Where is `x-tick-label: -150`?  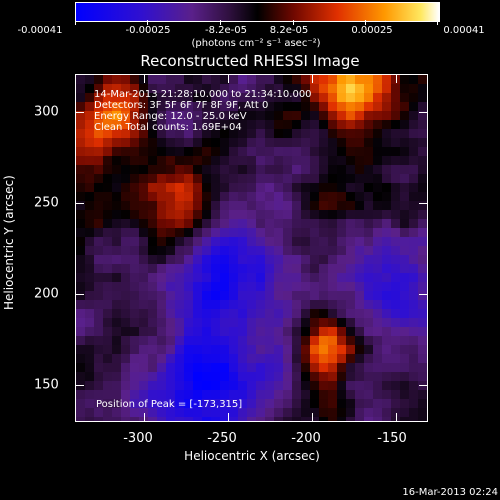
x-tick-label: -150 is located at coordinates (392, 438).